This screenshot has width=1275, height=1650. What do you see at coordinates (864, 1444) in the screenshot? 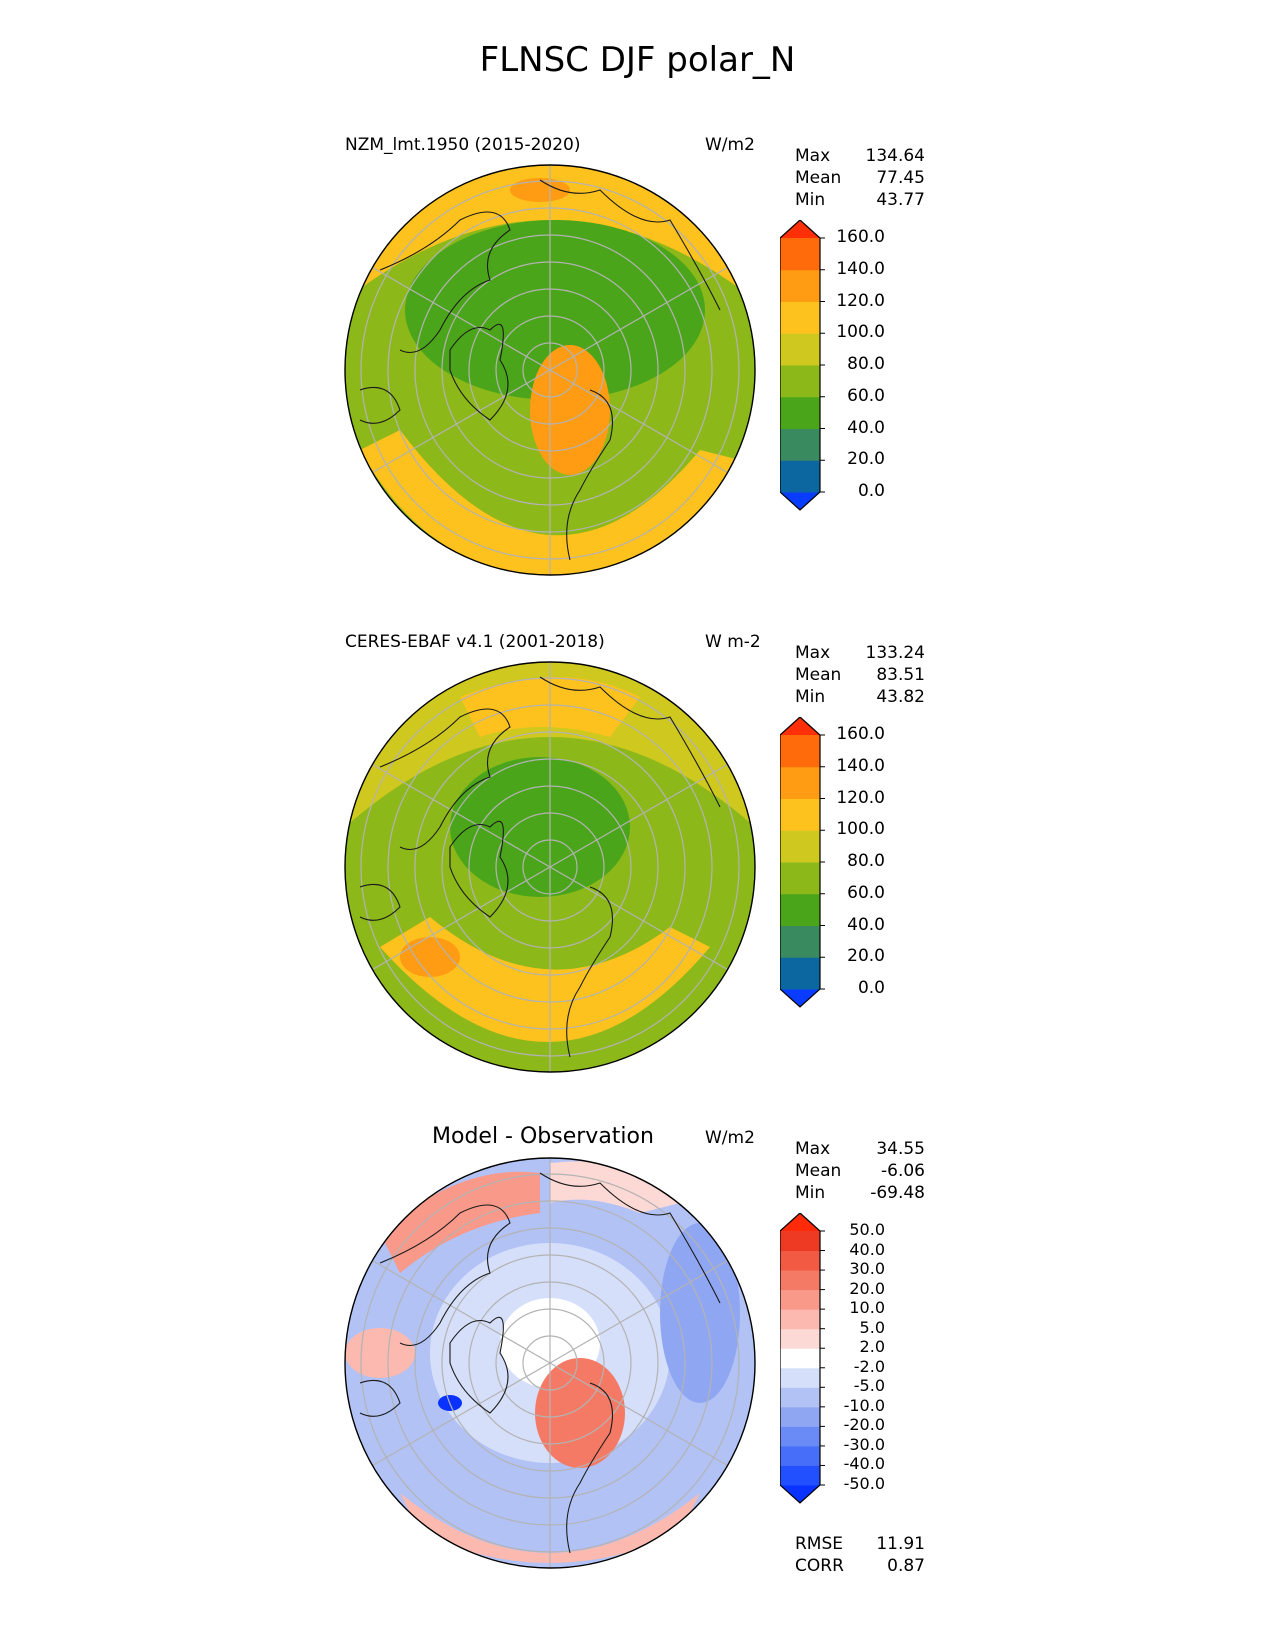
I see `colorbar-tick-label: -30.0` at bounding box center [864, 1444].